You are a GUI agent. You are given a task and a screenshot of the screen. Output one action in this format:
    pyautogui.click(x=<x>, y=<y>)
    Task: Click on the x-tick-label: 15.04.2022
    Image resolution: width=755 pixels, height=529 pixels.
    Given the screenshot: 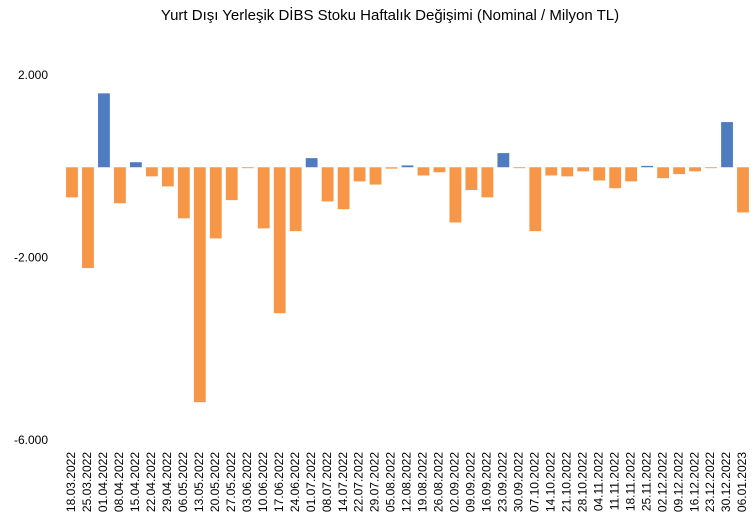 What is the action you would take?
    pyautogui.click(x=135, y=482)
    